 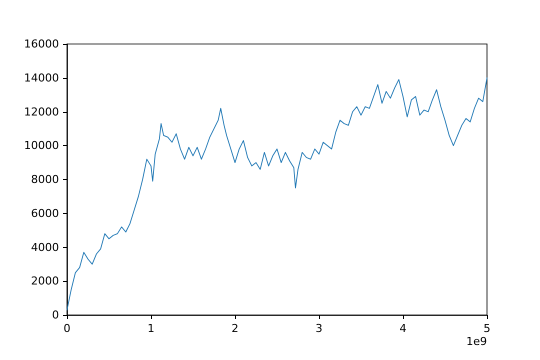 I want to click on text: 1e9, so click(x=476, y=341).